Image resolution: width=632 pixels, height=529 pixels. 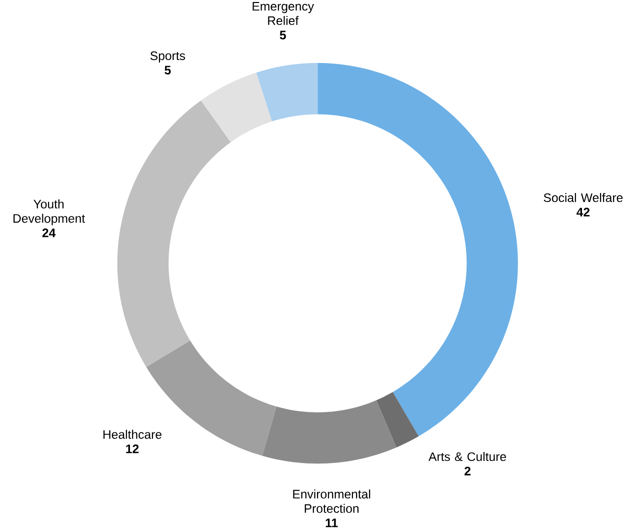 I want to click on slice-label: Healthcare, so click(x=132, y=434).